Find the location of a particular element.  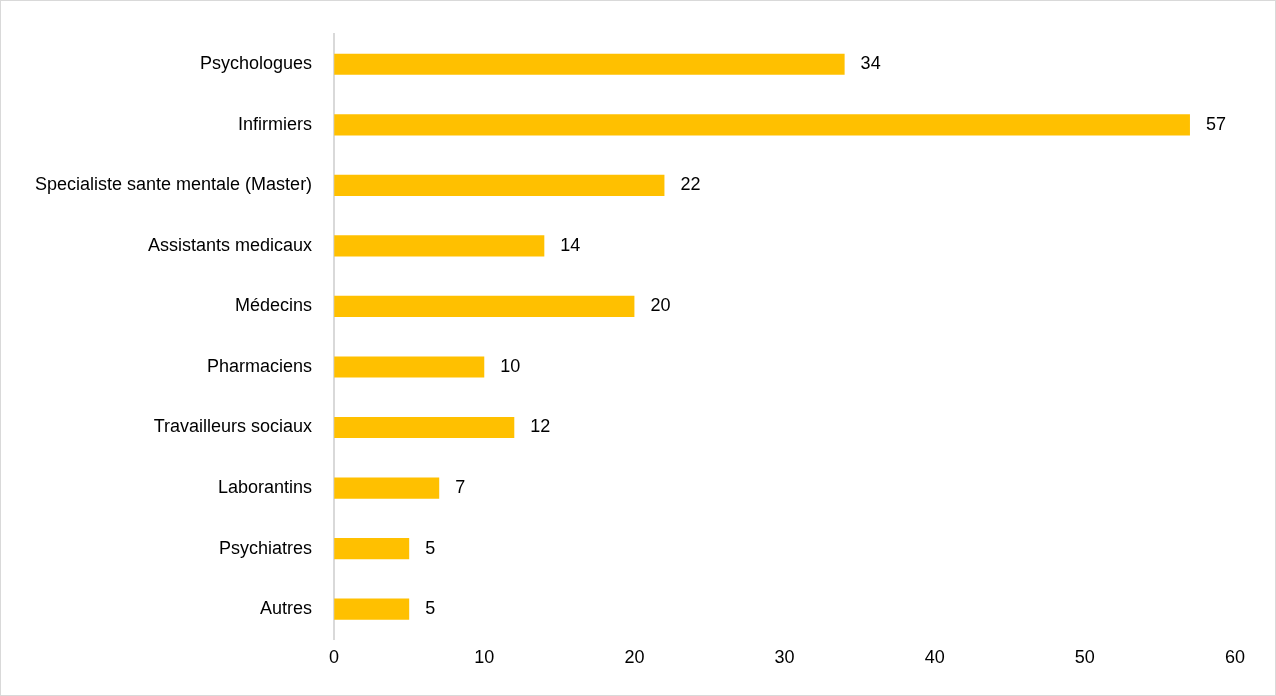

data-label: 20 is located at coordinates (660, 305).